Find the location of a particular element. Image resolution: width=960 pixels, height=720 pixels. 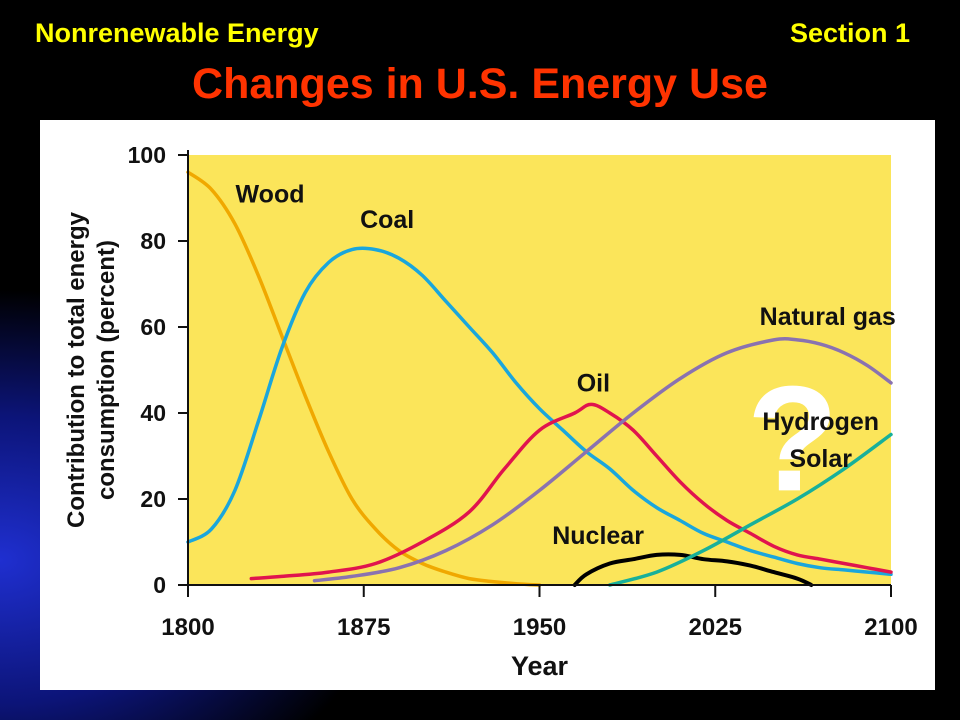

y-tick-label: 0 is located at coordinates (159, 585).